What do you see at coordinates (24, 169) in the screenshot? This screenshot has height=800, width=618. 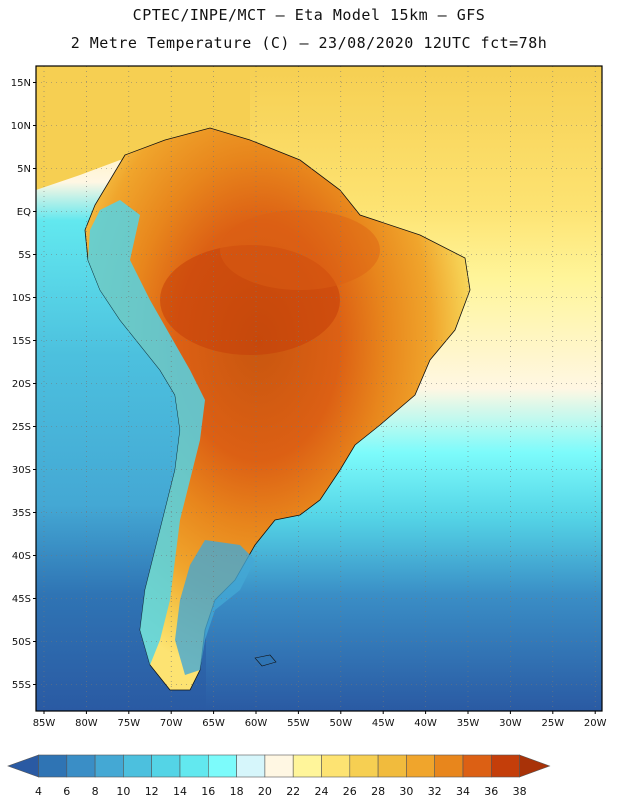 I see `lat-label: 5N` at bounding box center [24, 169].